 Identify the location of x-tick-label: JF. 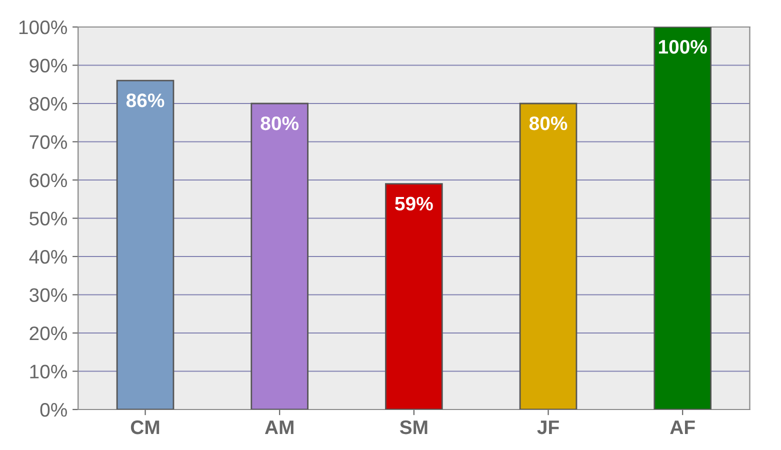
(548, 427).